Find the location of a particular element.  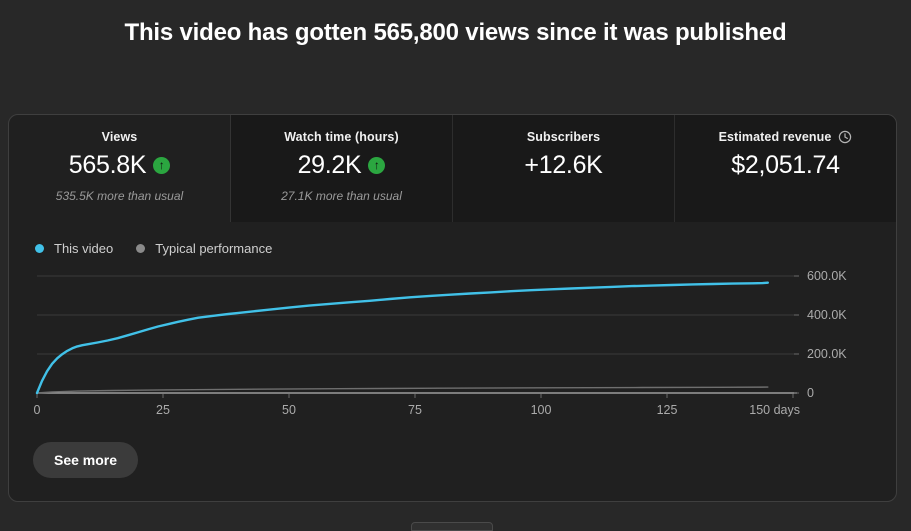

tab-sub-label: 27.1K more than usual is located at coordinates (341, 196).